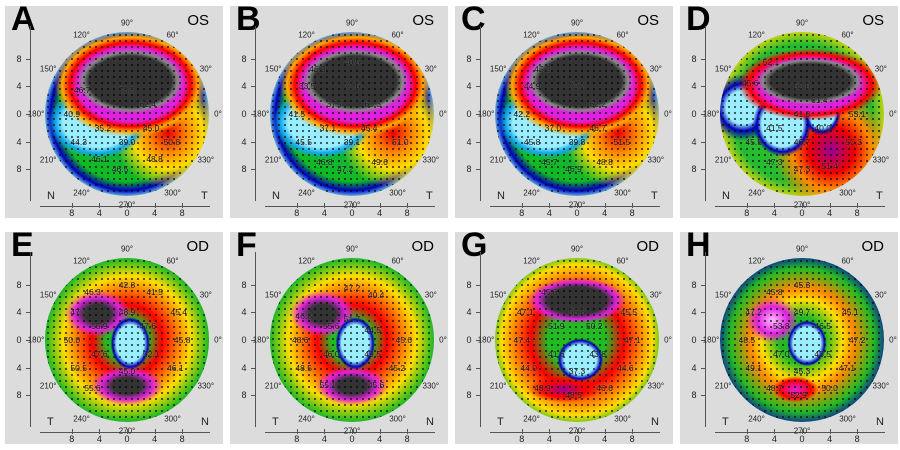 This screenshot has height=450, width=900. Describe the element at coordinates (753, 367) in the screenshot. I see `curvature-value: 49.1` at that location.